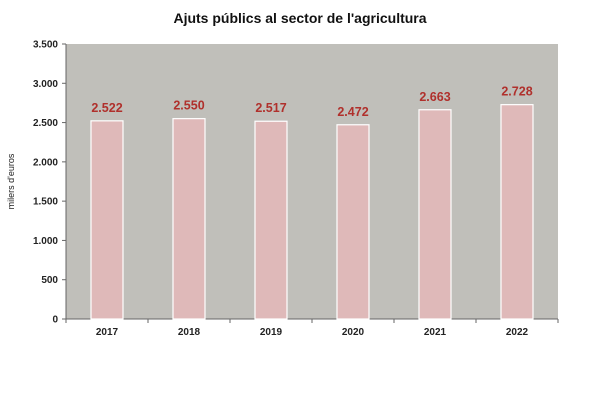 This screenshot has width=600, height=400. What do you see at coordinates (45, 241) in the screenshot?
I see `y-tick-label: 1.000` at bounding box center [45, 241].